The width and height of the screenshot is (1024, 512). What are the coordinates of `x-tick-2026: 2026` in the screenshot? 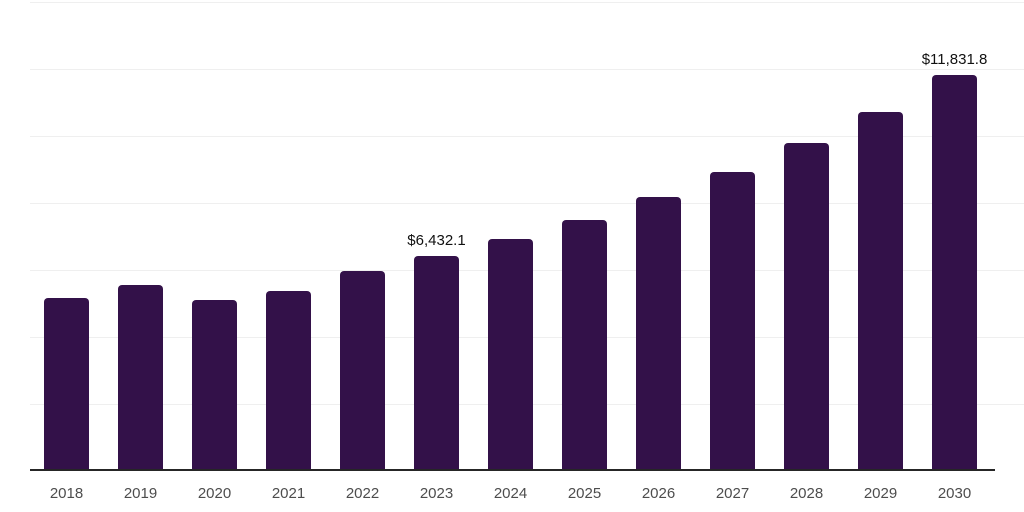 It's located at (658, 493).